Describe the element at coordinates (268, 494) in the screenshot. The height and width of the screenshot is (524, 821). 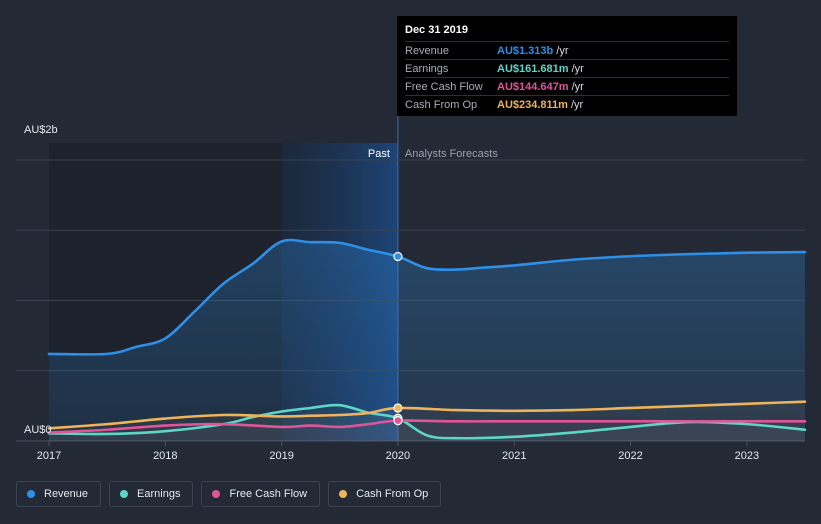
I see `legend-label: Free Cash Flow` at that location.